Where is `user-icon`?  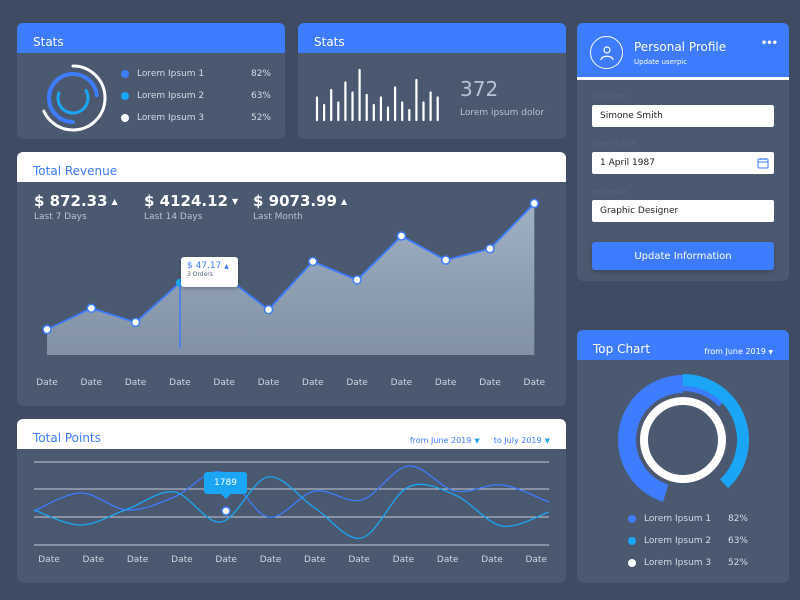 user-icon is located at coordinates (606, 52).